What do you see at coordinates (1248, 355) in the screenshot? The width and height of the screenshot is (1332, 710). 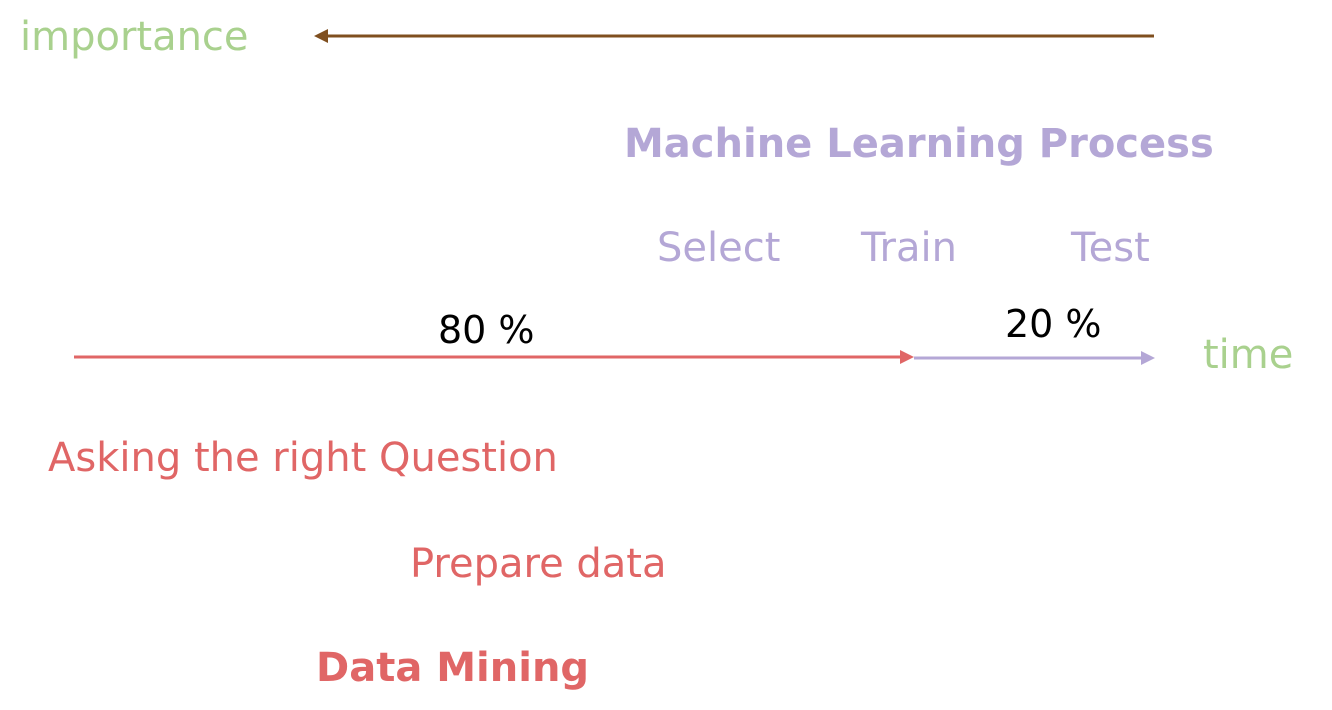 I see `time-axis-label: time` at bounding box center [1248, 355].